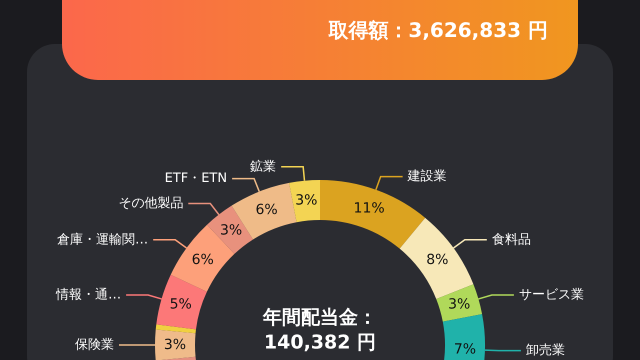 The image size is (640, 360). Describe the element at coordinates (437, 260) in the screenshot. I see `data-label: 8%` at that location.